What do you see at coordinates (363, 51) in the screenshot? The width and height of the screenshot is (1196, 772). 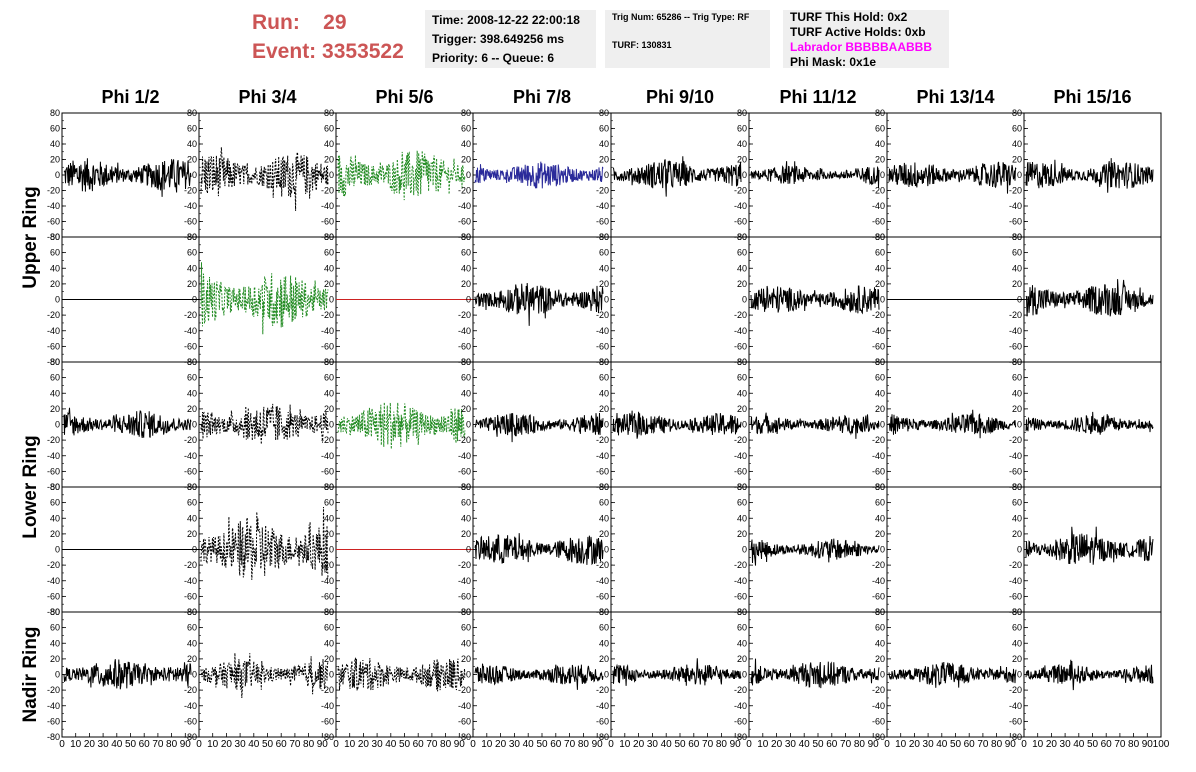 I see `event-value: 3353522` at bounding box center [363, 51].